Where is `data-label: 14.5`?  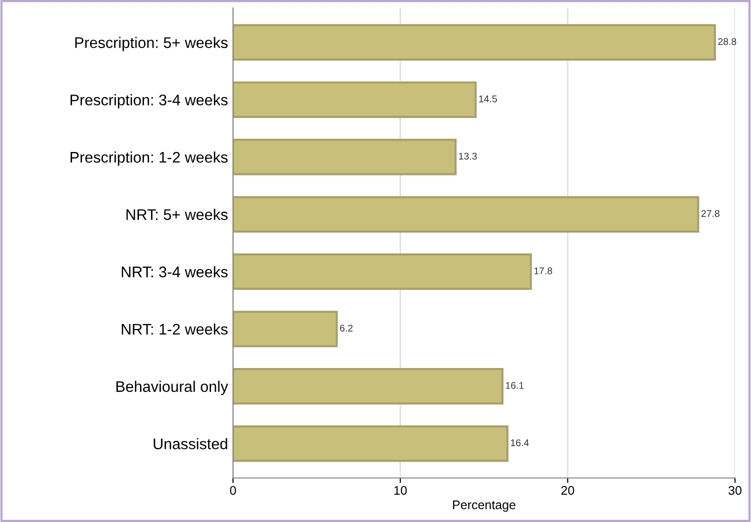 data-label: 14.5 is located at coordinates (488, 99).